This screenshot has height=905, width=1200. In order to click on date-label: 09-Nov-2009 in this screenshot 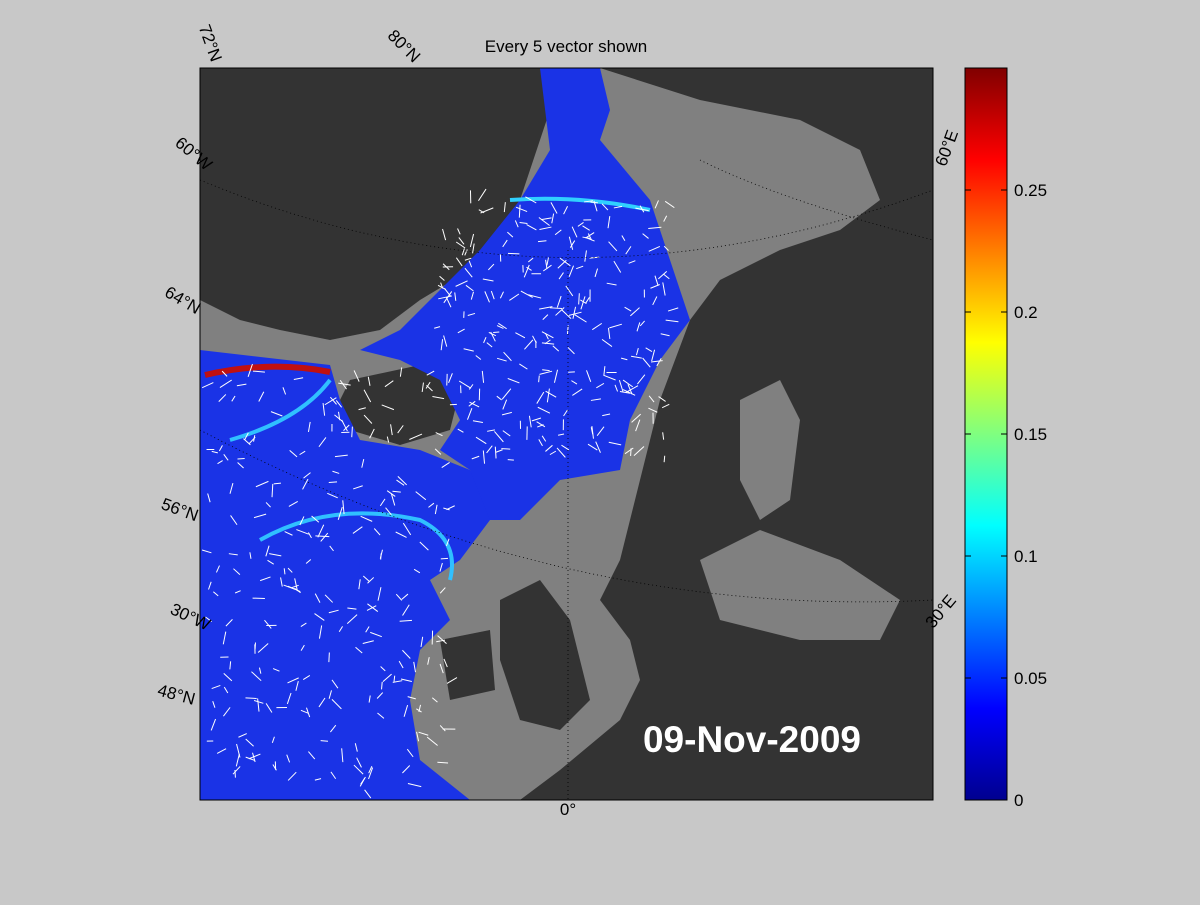, I will do `click(752, 739)`.